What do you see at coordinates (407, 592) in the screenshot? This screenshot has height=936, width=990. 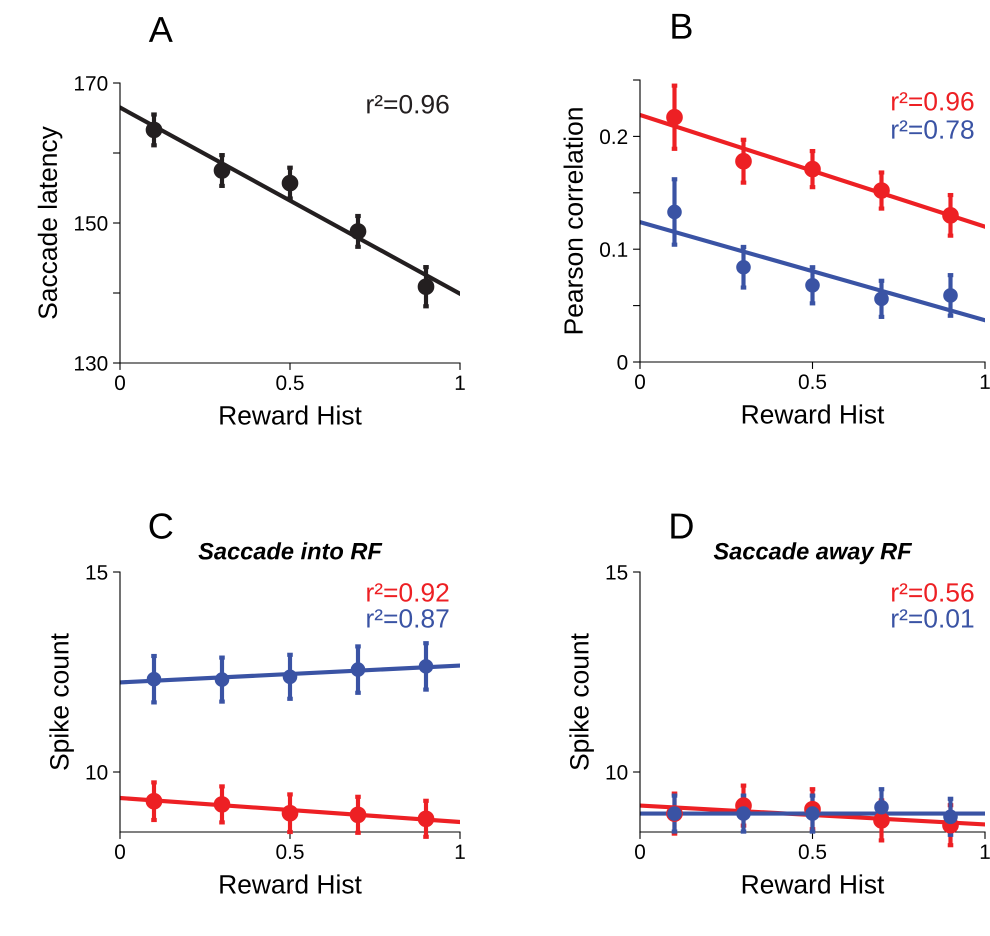 I see `annotation: r²=0.92` at bounding box center [407, 592].